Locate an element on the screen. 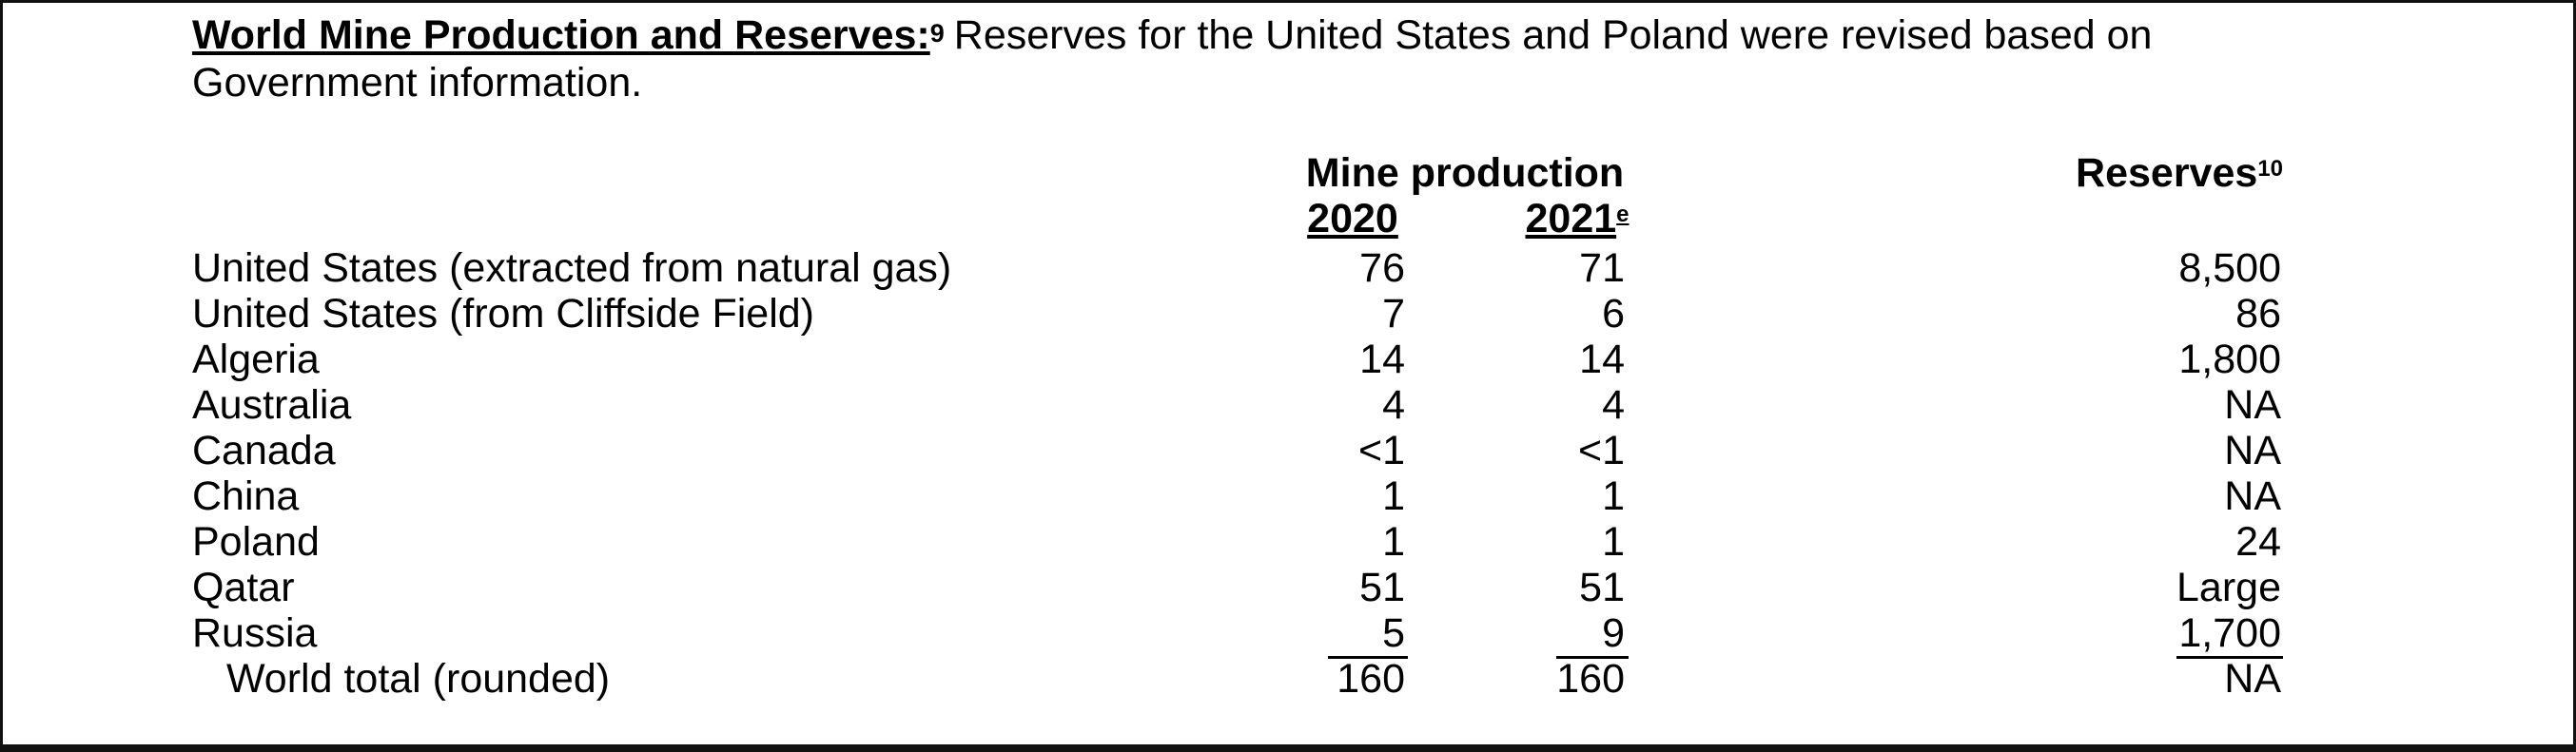 Image resolution: width=2576 pixels, height=752 pixels. total-rule-reserves is located at coordinates (2230, 657).